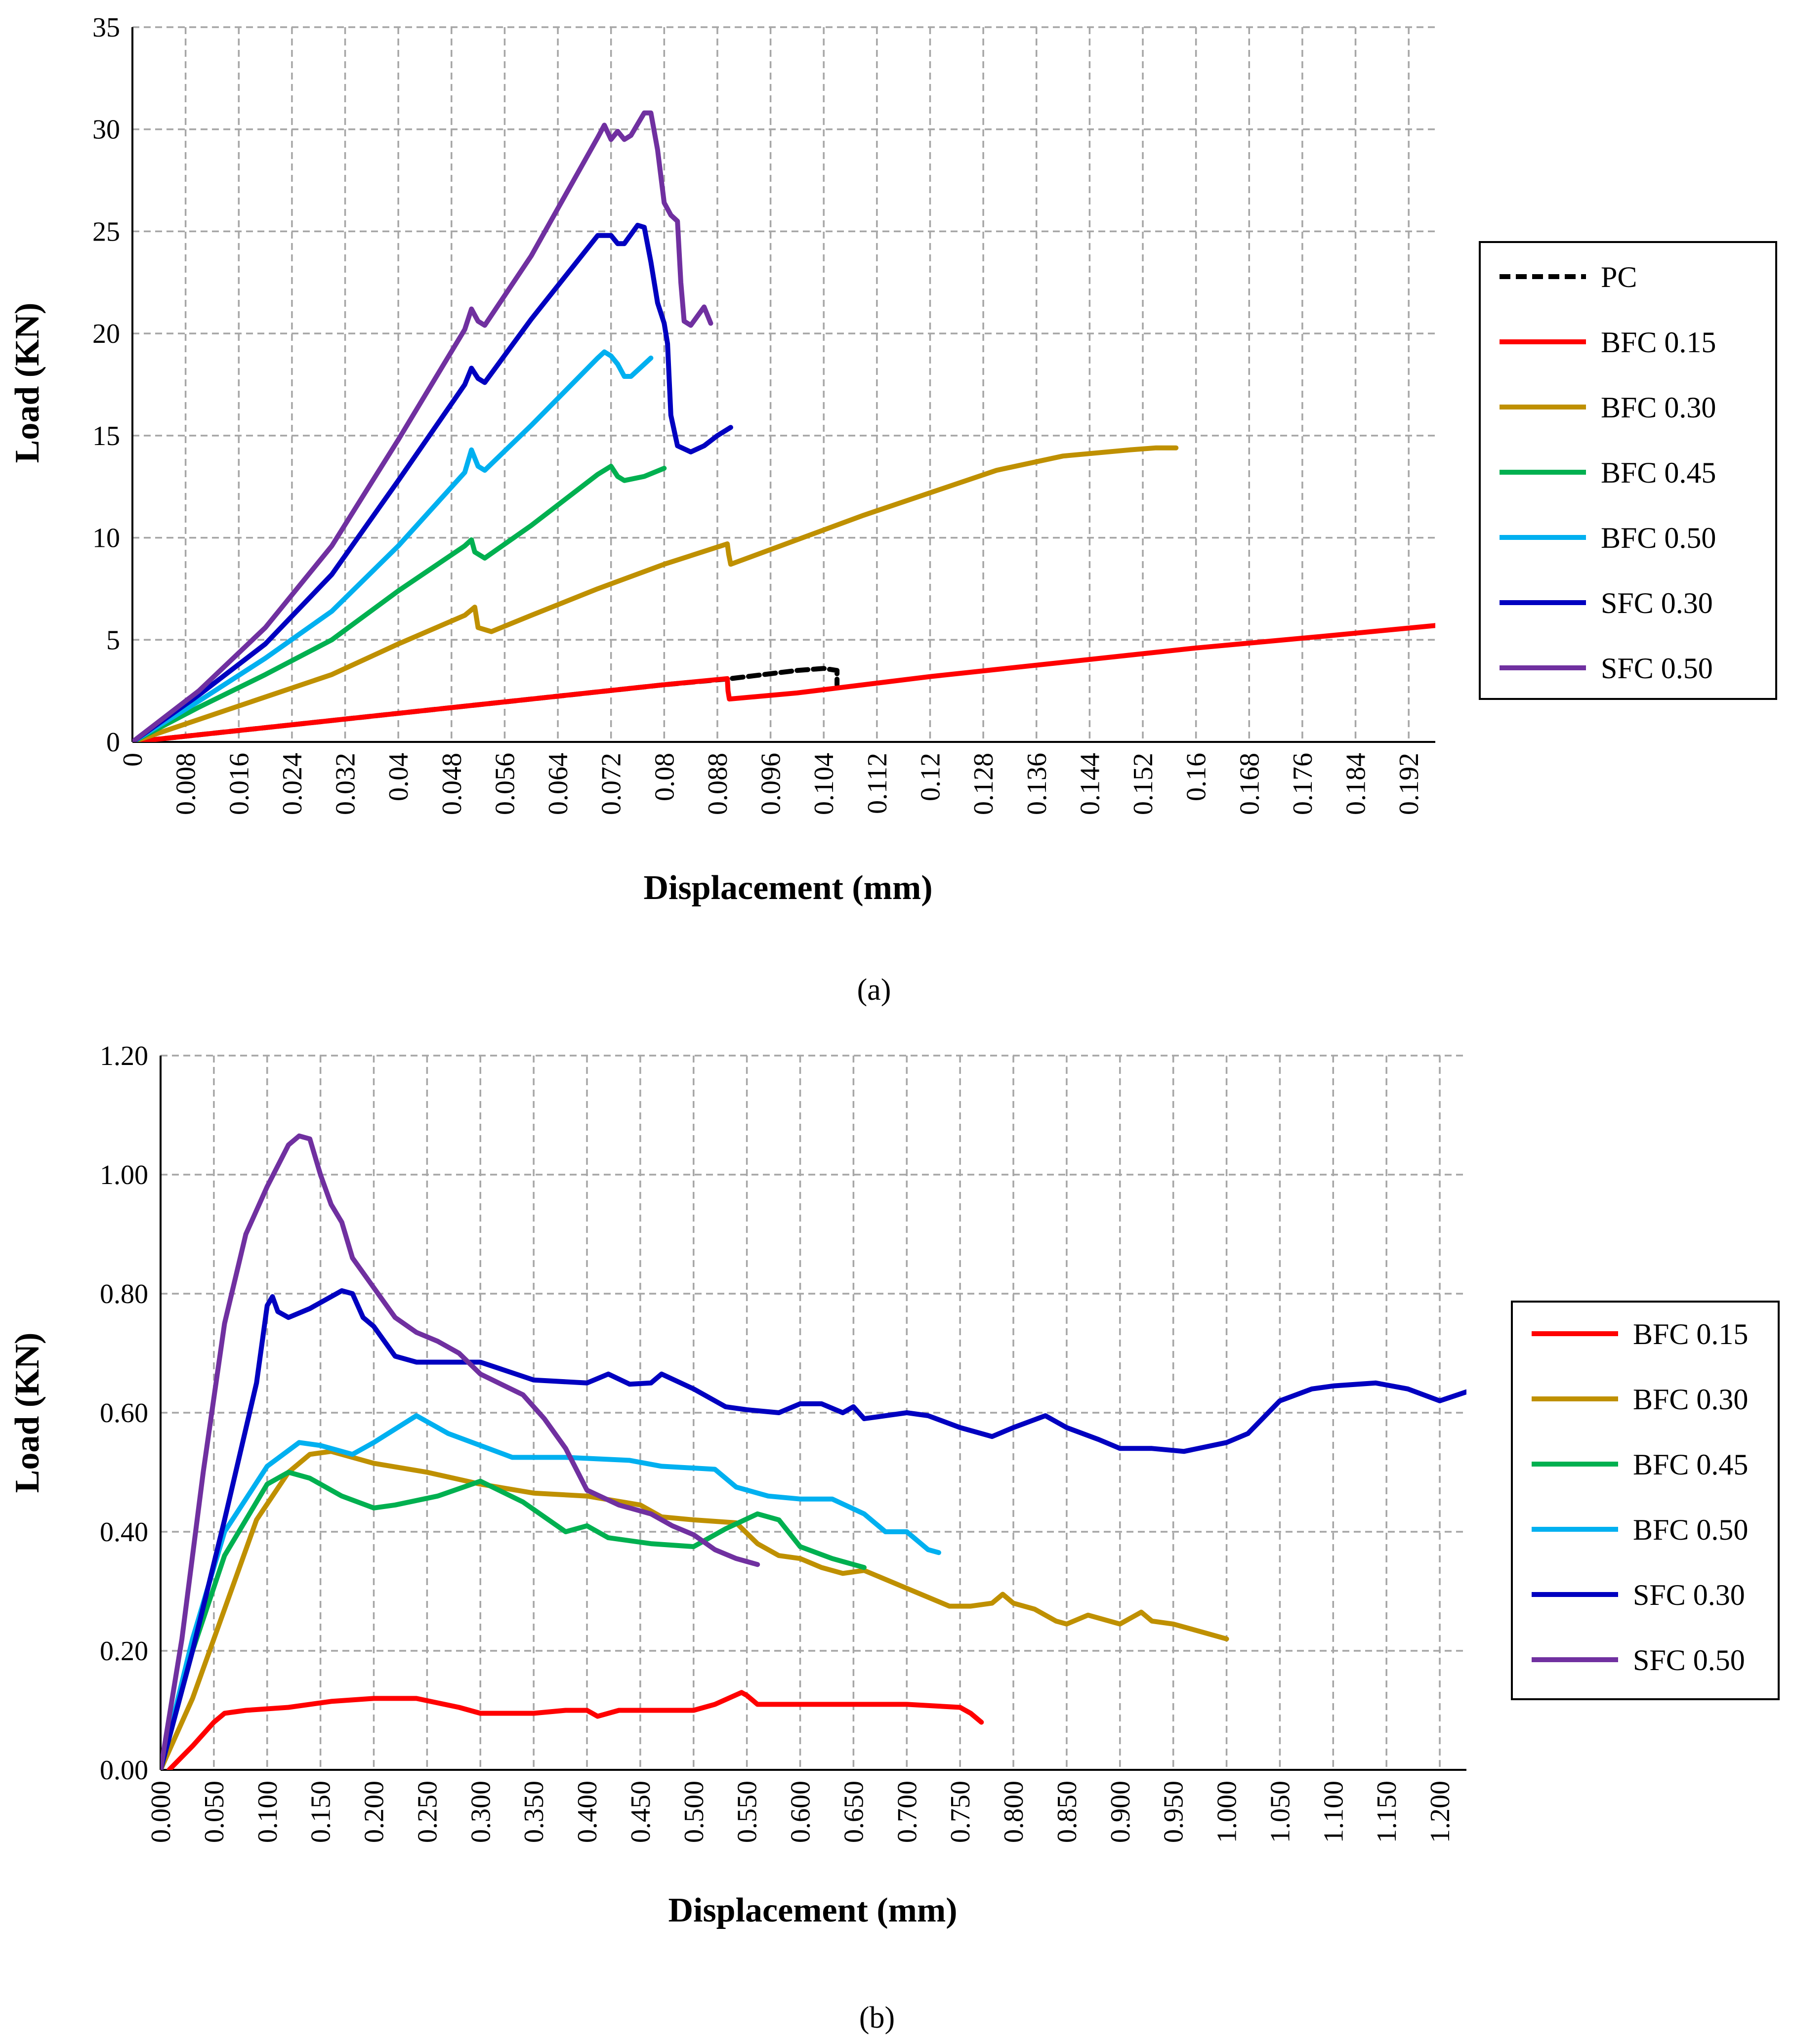  What do you see at coordinates (452, 784) in the screenshot?
I see `x-tick-label: 0.048` at bounding box center [452, 784].